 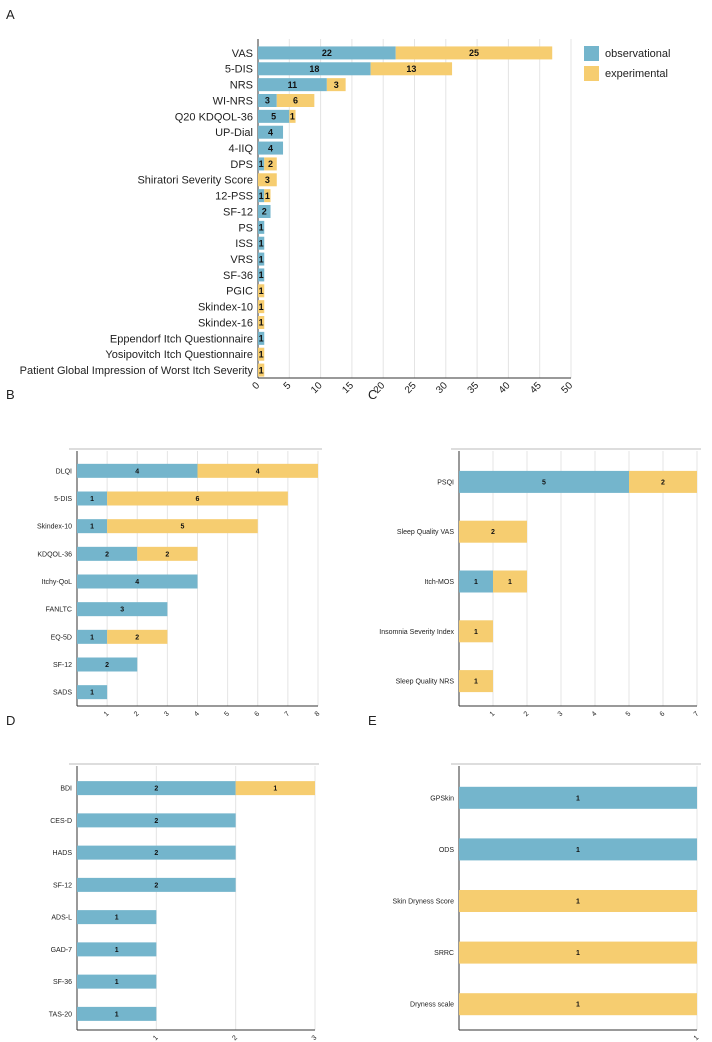 I want to click on bar-b-dlqi-observational, so click(x=137, y=470).